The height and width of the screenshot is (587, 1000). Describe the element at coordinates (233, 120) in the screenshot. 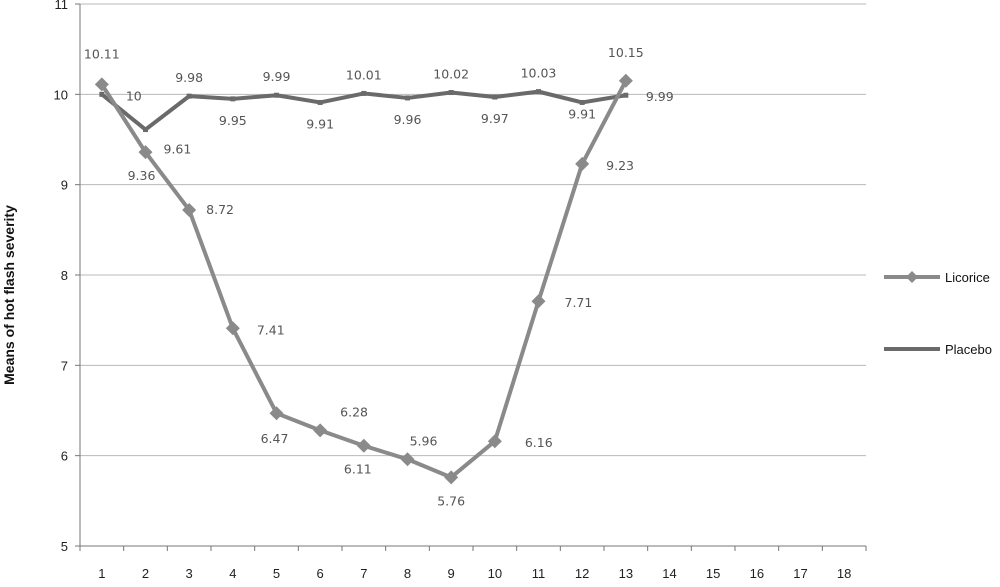

I see `data-label-placebo: 9.95` at that location.